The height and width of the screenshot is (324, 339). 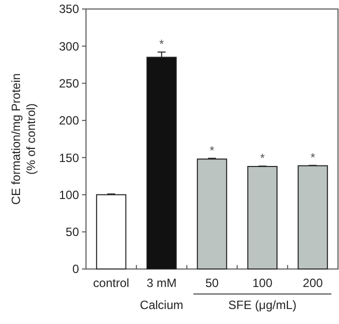 I want to click on y-tick-label: 50, so click(x=73, y=232).